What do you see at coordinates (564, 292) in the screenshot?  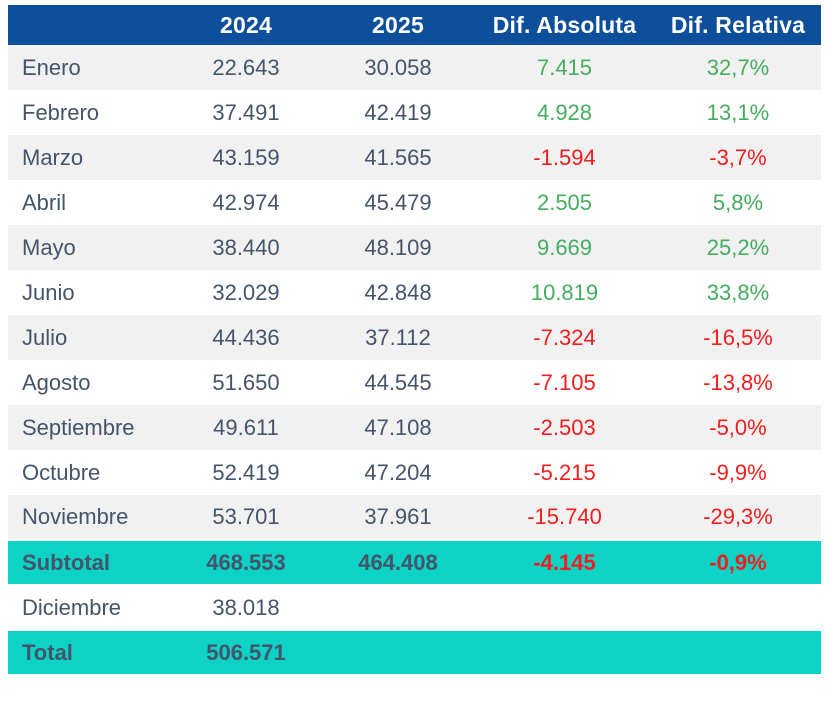 I see `dif-absoluta-cell: 10.819` at bounding box center [564, 292].